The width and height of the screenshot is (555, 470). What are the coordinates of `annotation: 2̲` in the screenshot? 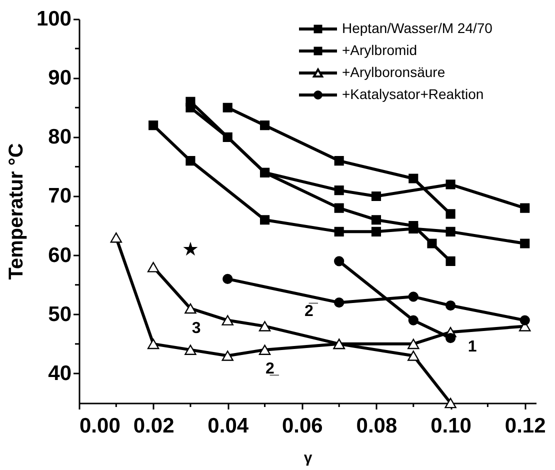 It's located at (272, 369).